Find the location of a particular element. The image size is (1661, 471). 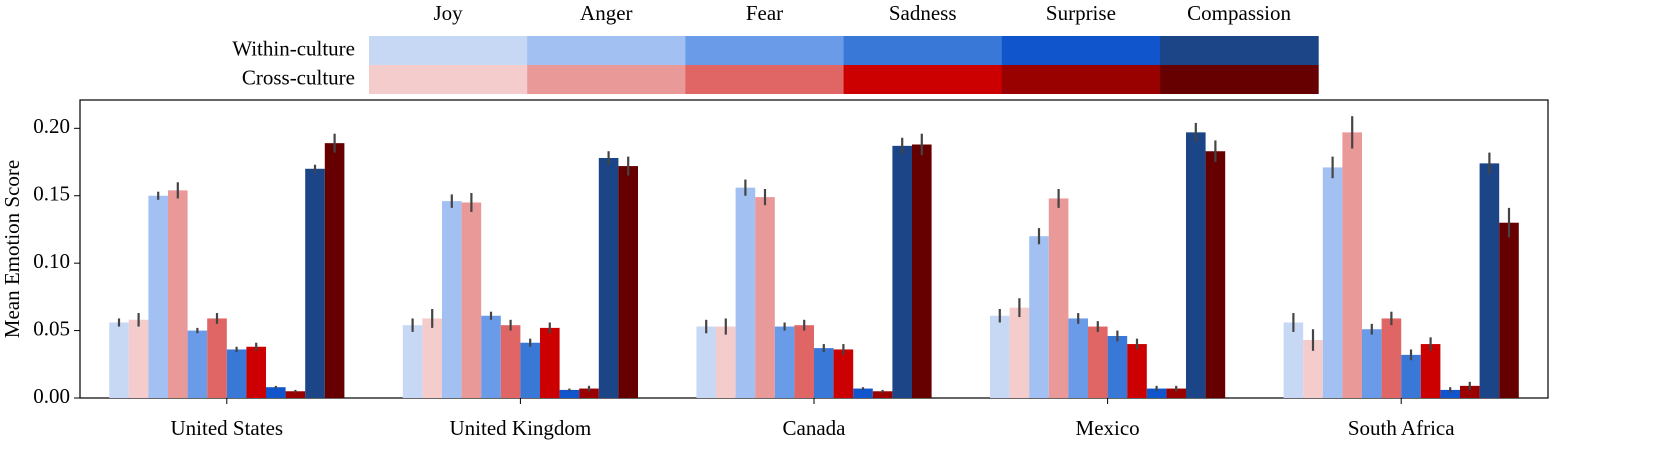

legend-column-label: Fear is located at coordinates (764, 13).